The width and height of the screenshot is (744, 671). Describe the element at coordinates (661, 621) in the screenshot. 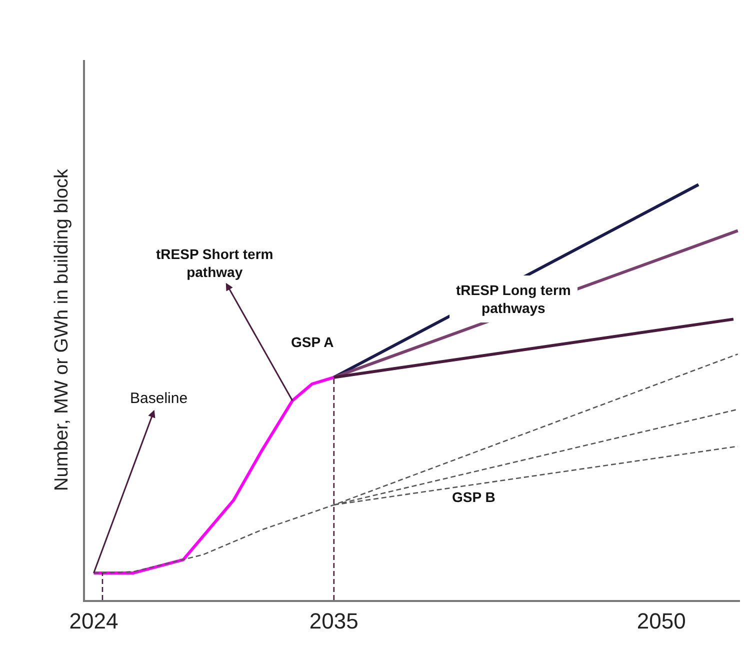

I see `x-tick-label: 2050` at that location.